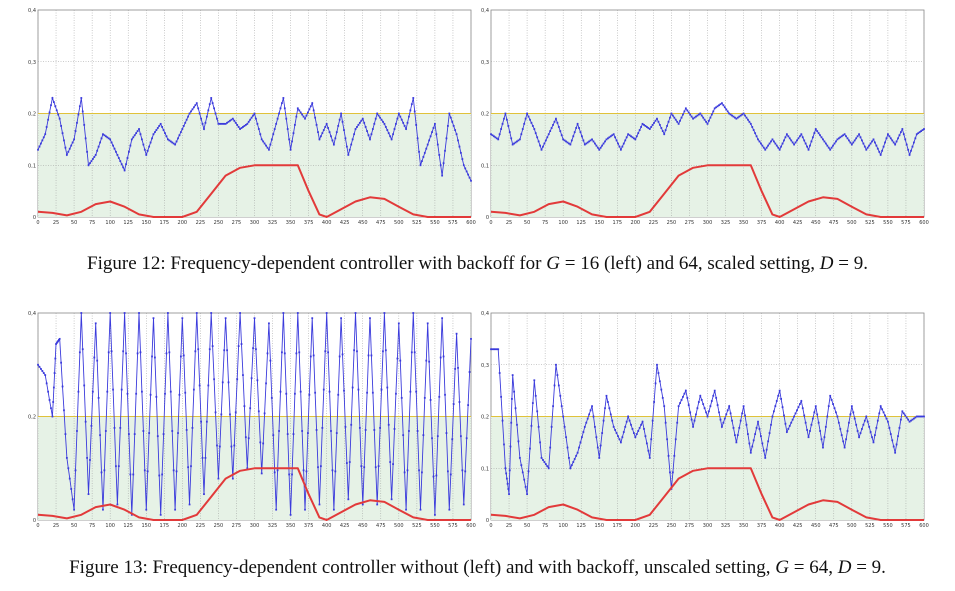 This screenshot has width=955, height=591. I want to click on x-tick-label: 200, so click(183, 223).